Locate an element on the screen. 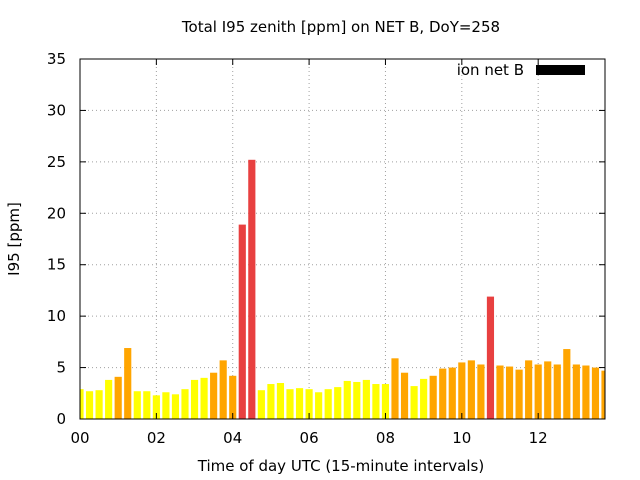  y-tick-label: 0 is located at coordinates (61, 419).